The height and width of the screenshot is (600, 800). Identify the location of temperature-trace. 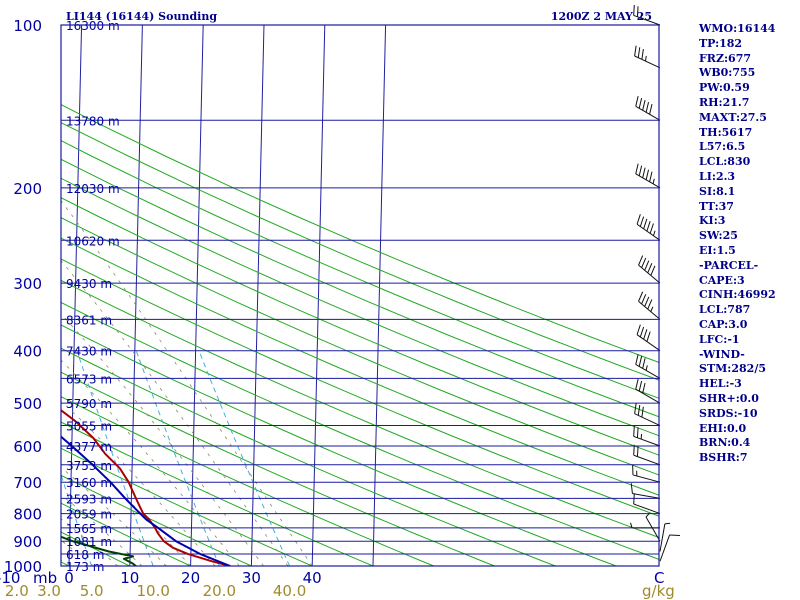
(146, 487).